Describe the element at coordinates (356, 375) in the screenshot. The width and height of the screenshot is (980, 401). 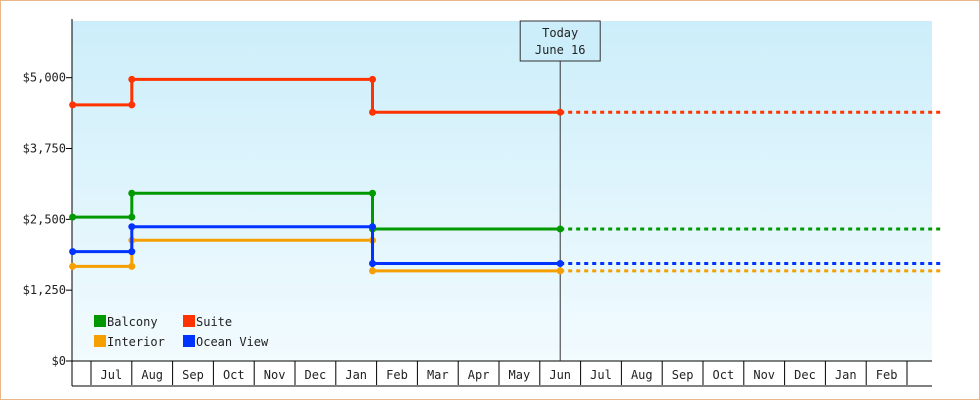
I see `x-tick-label-6: Jan` at that location.